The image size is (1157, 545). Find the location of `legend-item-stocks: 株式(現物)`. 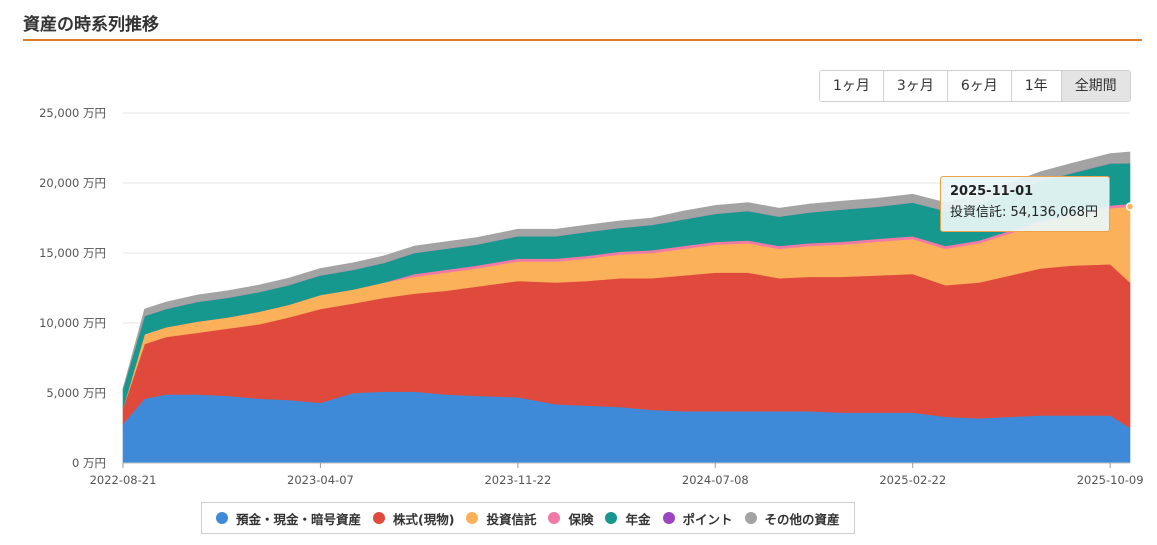

legend-item-stocks: 株式(現物) is located at coordinates (413, 518).